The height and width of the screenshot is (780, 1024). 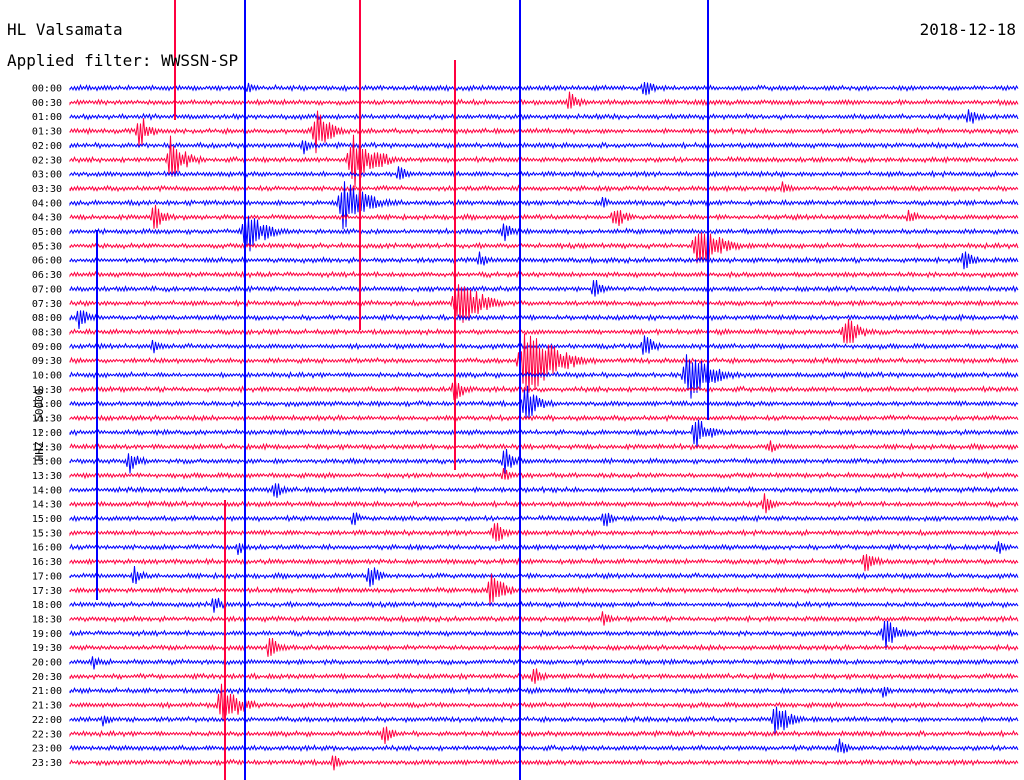 I want to click on time-tick-label: 15:00, so click(x=47, y=519).